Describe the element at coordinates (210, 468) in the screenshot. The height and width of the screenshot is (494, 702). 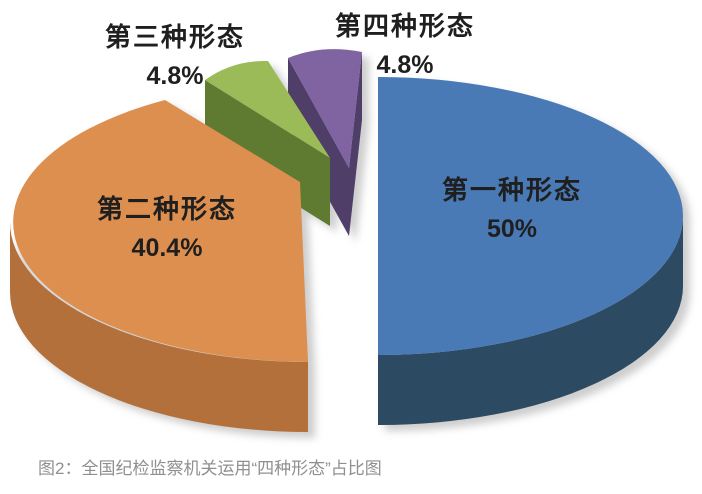
I see `figure-caption: 图2：全国纪检监察机关运用“四种形态”占比图` at that location.